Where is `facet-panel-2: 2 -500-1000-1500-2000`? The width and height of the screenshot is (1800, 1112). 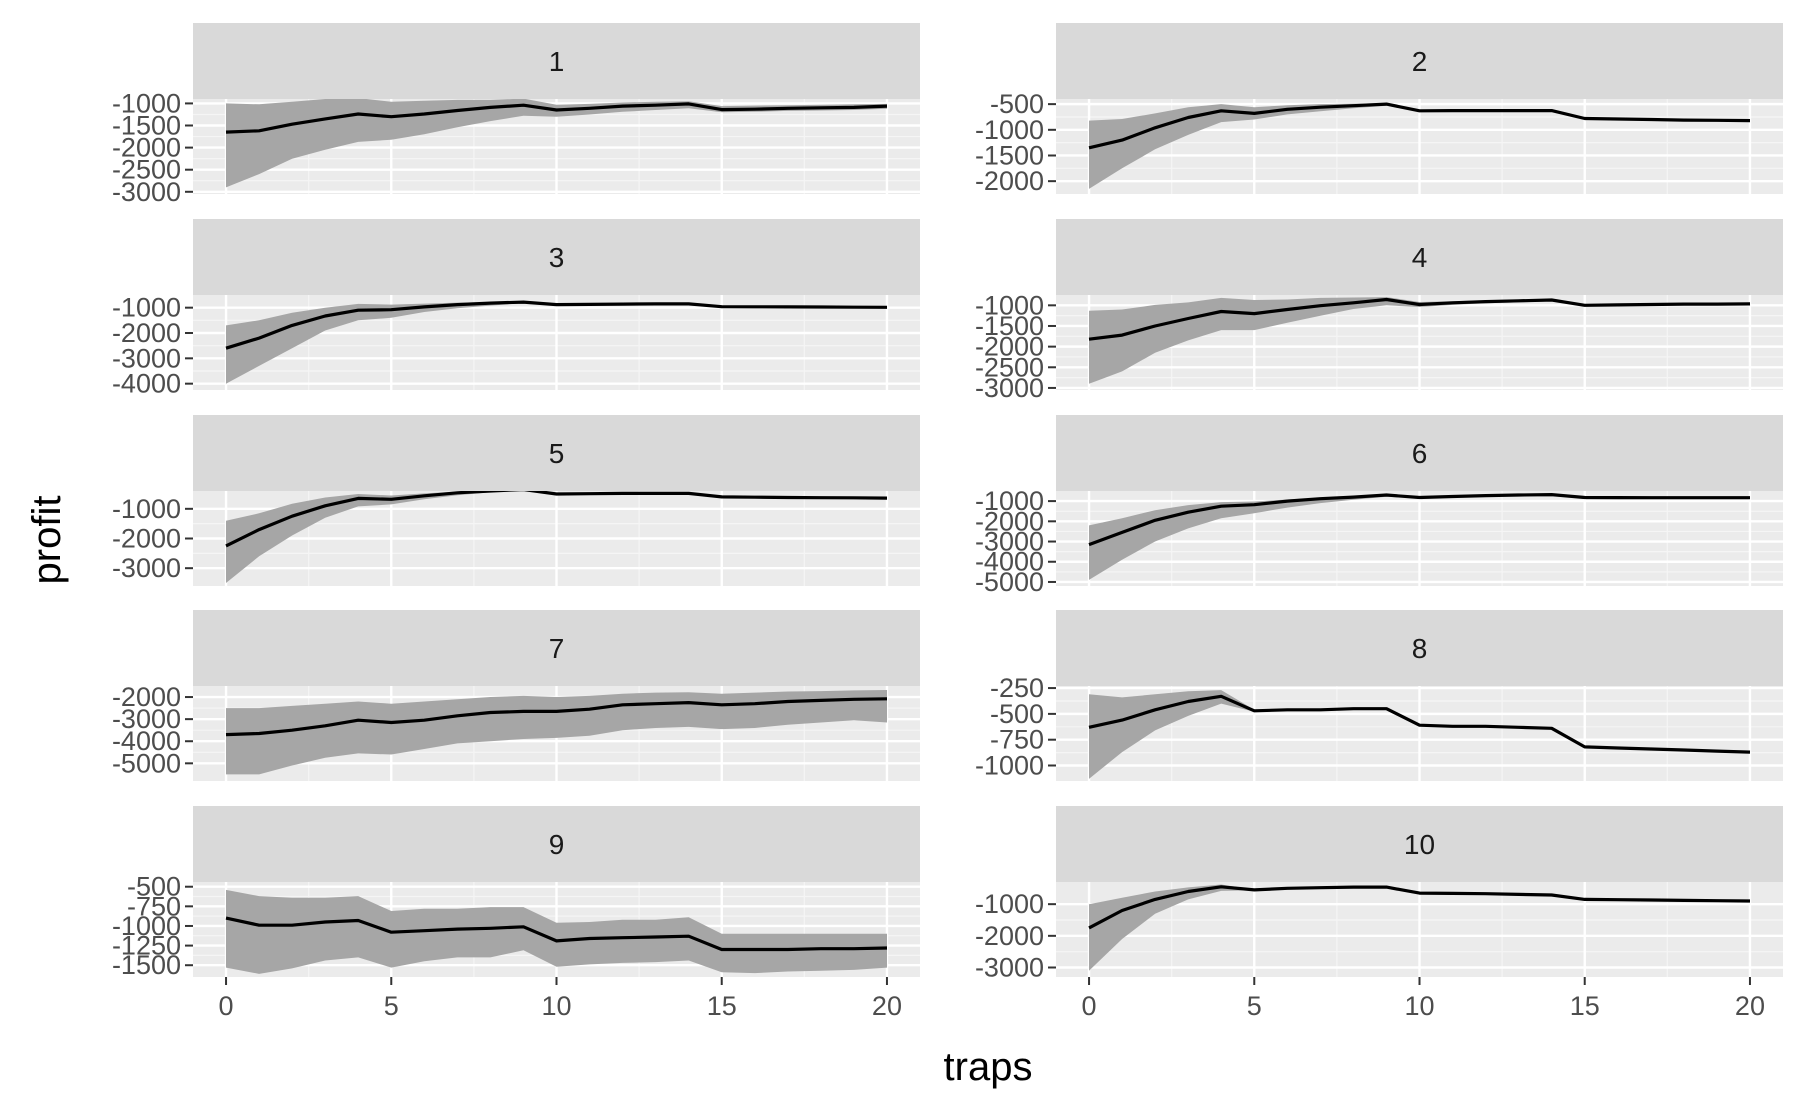 facet-panel-2: 2 -500-1000-1500-2000 is located at coordinates (1379, 109).